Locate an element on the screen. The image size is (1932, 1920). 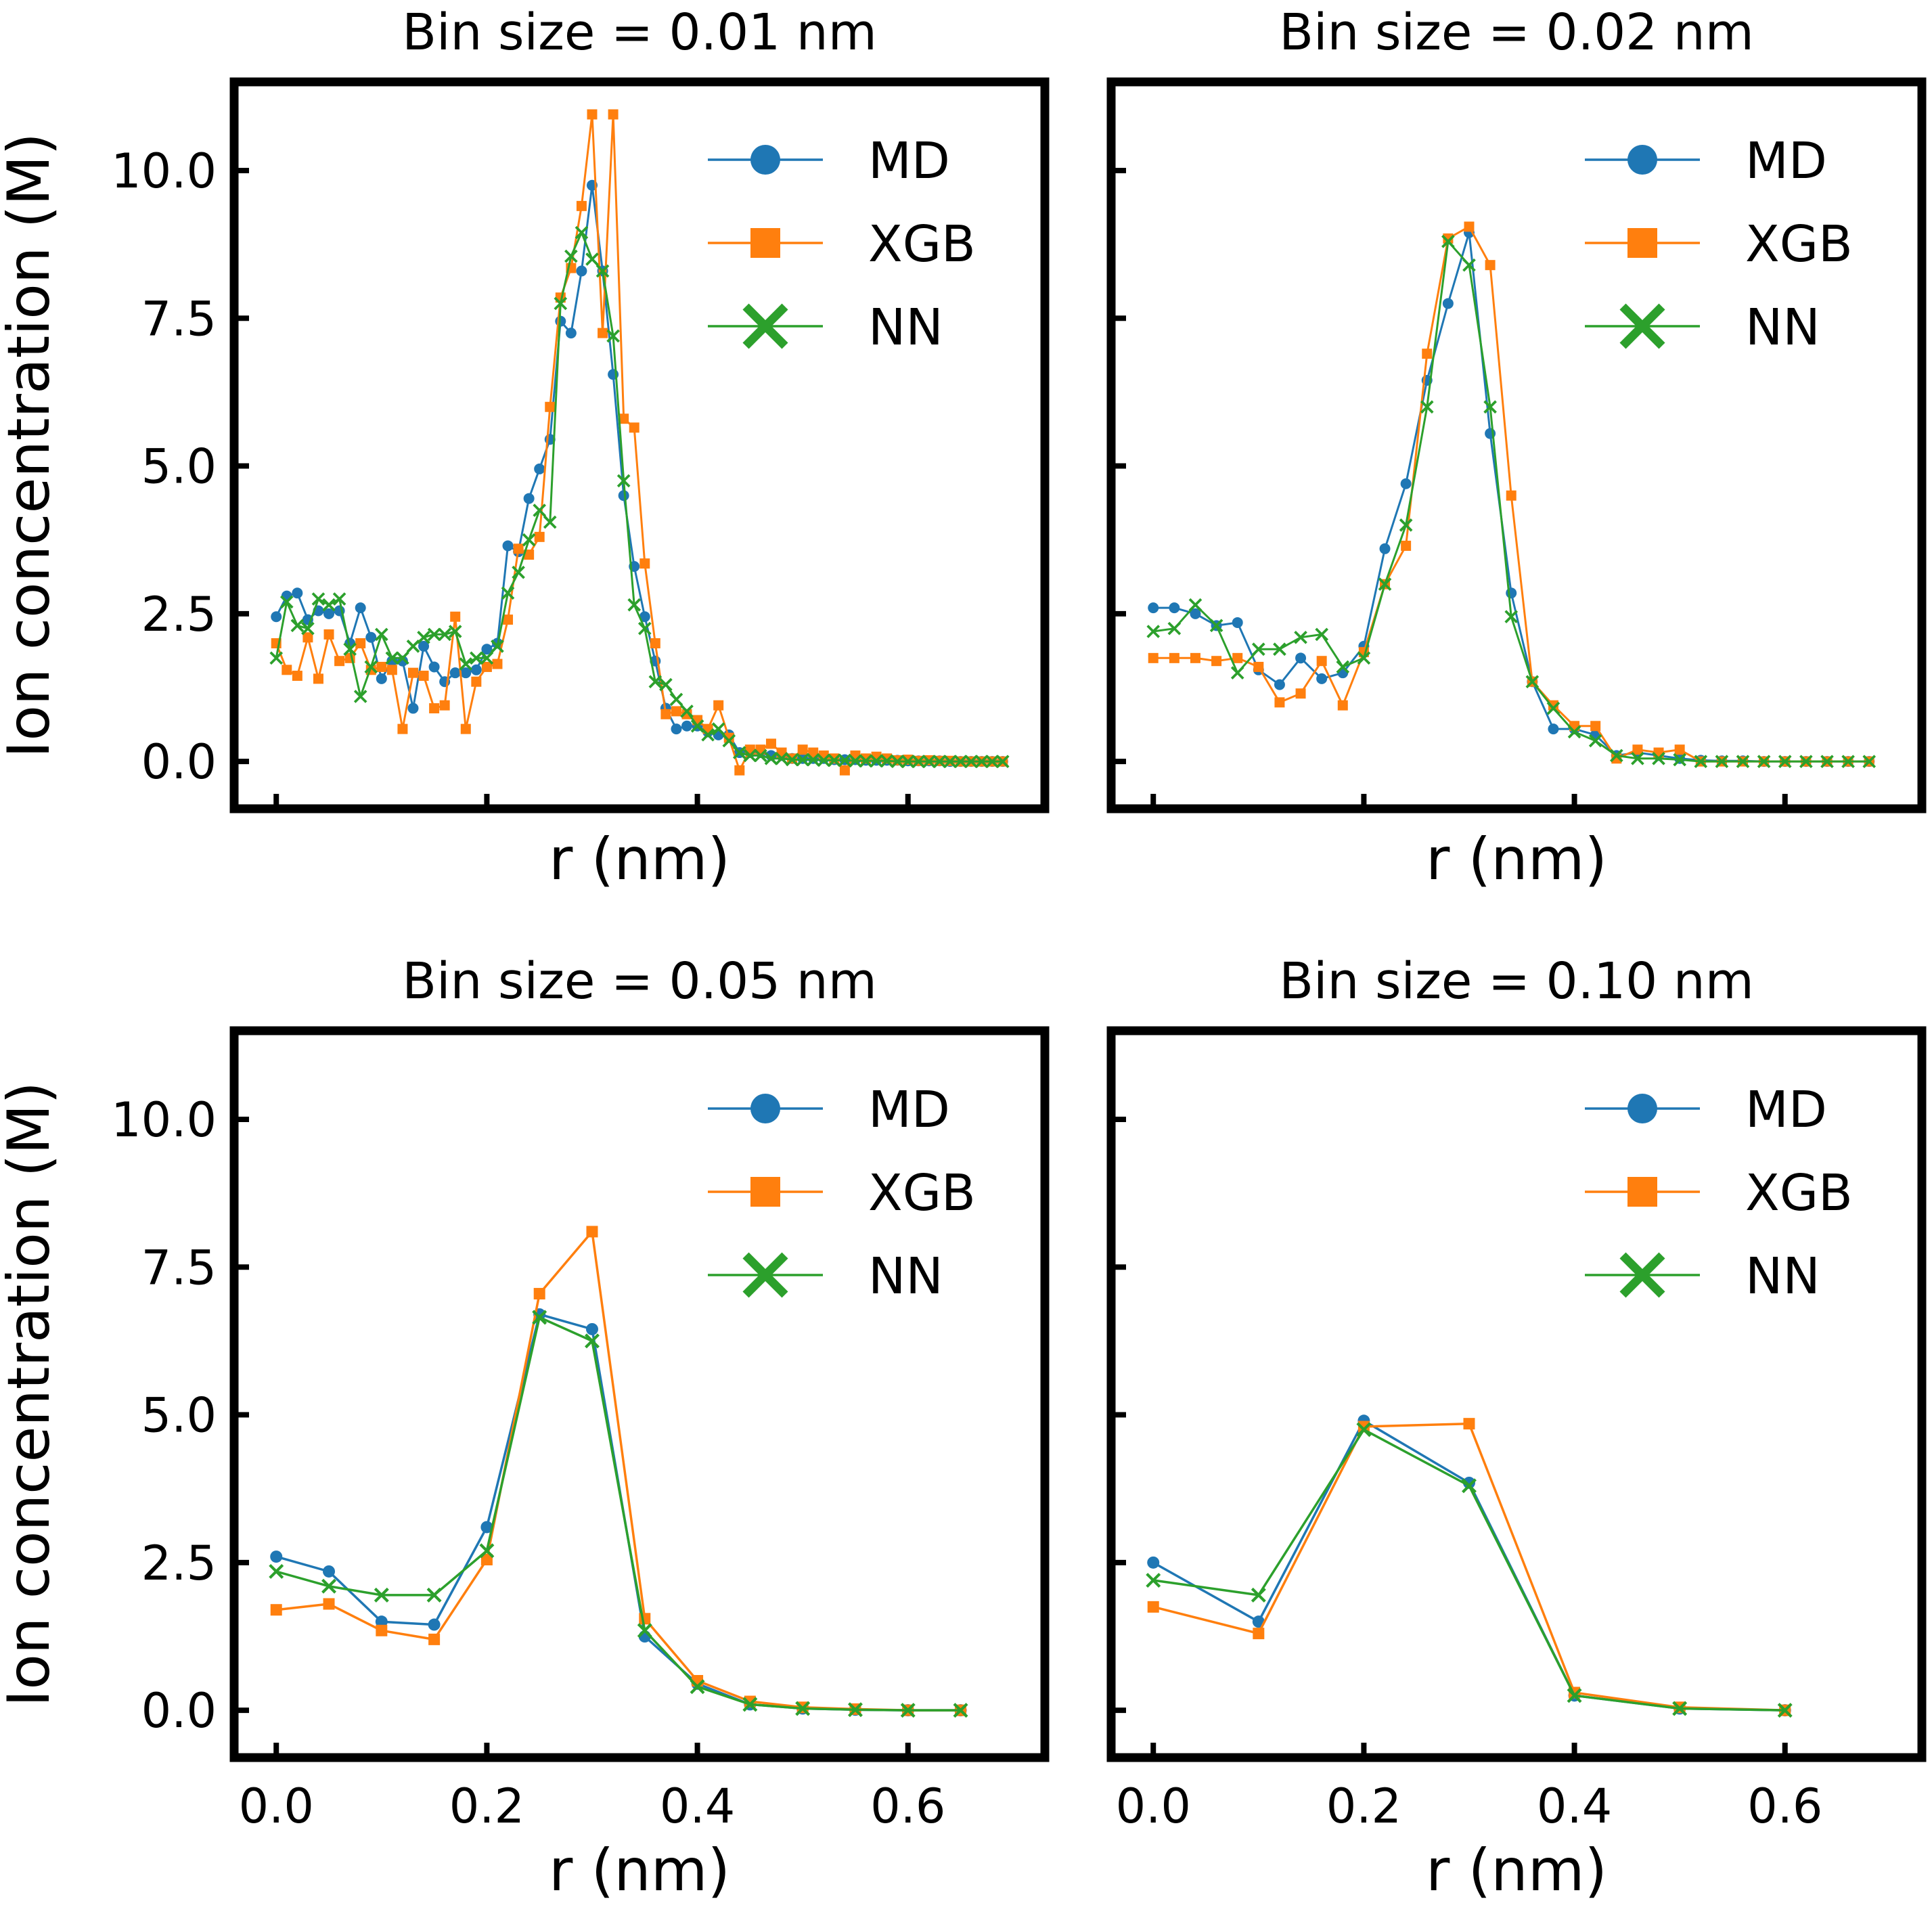
legend-entry-xgb: XGB is located at coordinates (1719, 1193).